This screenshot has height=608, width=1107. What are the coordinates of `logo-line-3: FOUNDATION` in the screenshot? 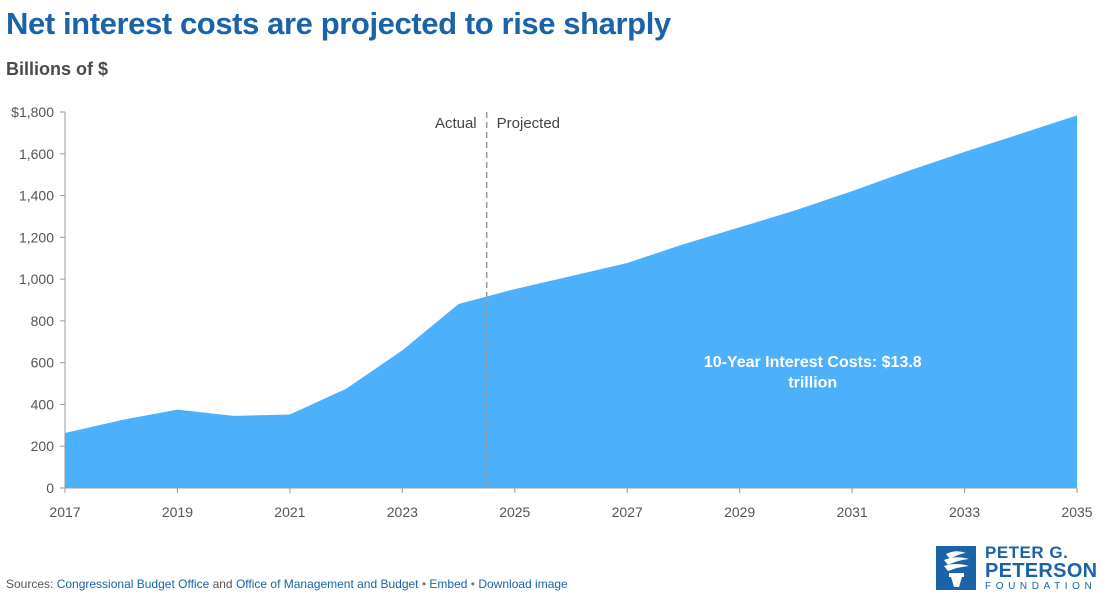 It's located at (1041, 586).